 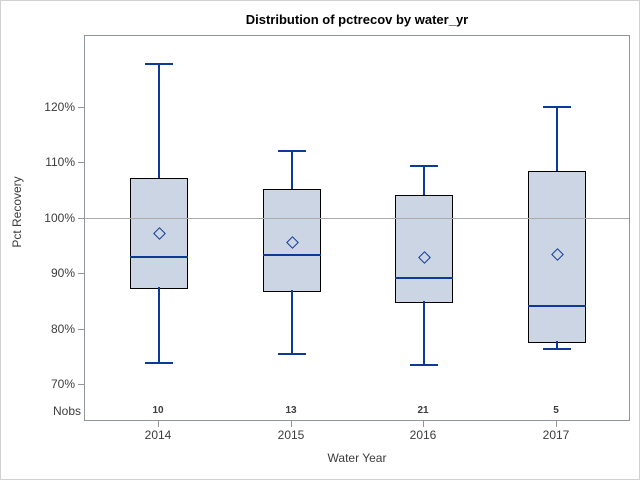 What do you see at coordinates (291, 410) in the screenshot?
I see `nobs-value: 13` at bounding box center [291, 410].